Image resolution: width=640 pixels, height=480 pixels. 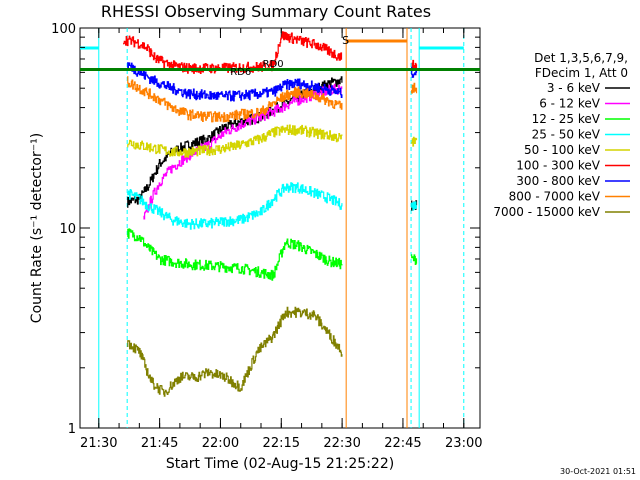 I want to click on y-axis-label: Count Rate (s⁻¹ detector⁻¹), so click(x=37, y=228).